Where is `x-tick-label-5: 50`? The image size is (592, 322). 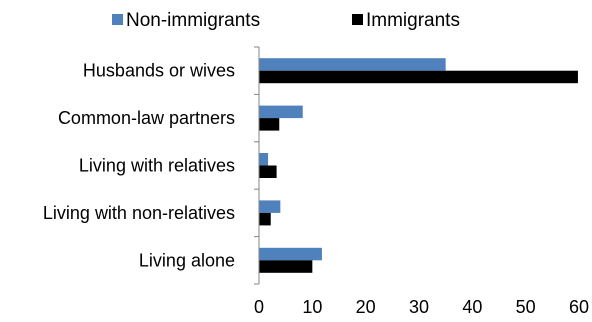
x-tick-label-5: 50 is located at coordinates (526, 307).